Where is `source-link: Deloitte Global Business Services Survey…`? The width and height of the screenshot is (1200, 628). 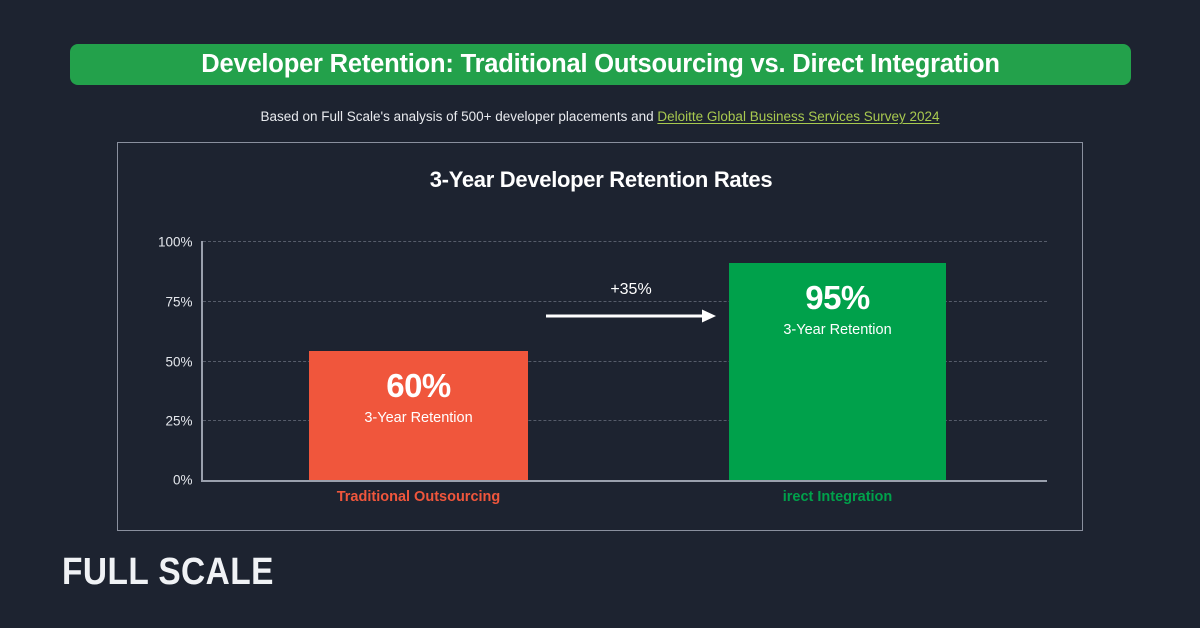 source-link: Deloitte Global Business Services Survey… is located at coordinates (798, 116).